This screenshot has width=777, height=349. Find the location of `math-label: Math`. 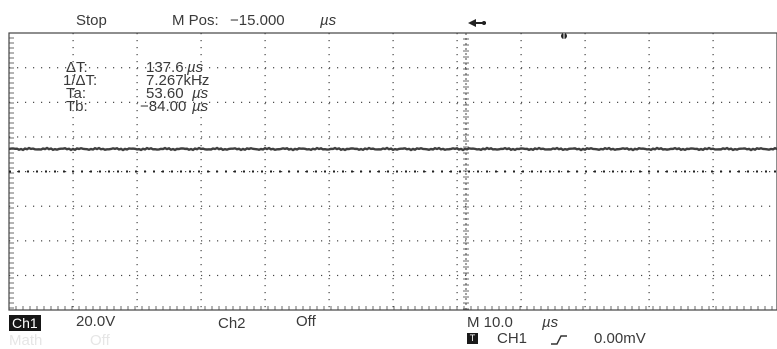

math-label: Math is located at coordinates (26, 340).